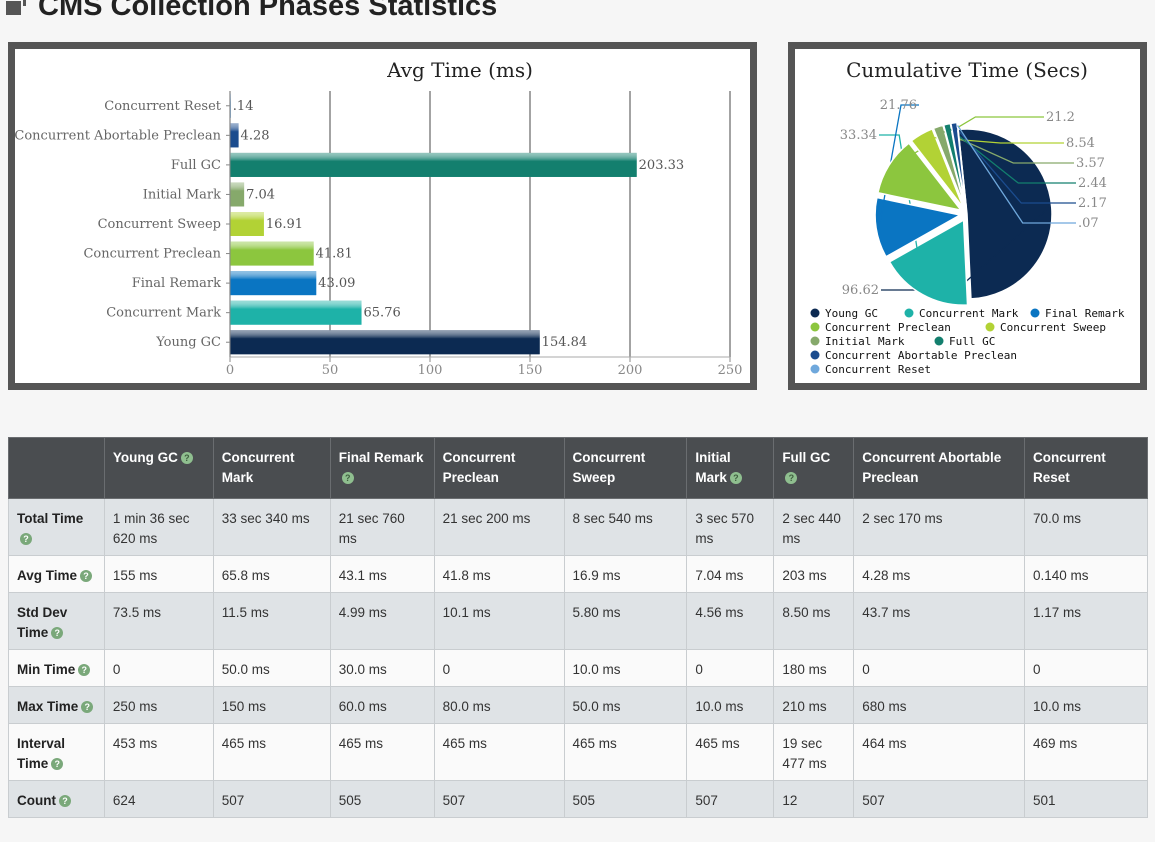  Describe the element at coordinates (41, 753) in the screenshot. I see `row-header-label: Interval Time` at that location.